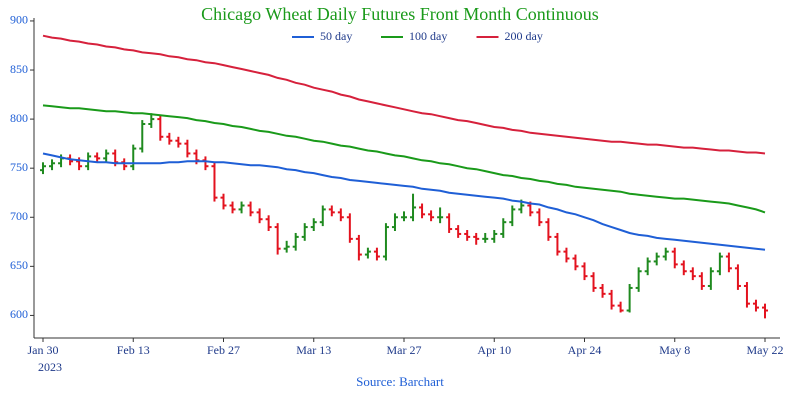 This screenshot has width=800, height=405. I want to click on x-tick-label: Apr 10, so click(494, 350).